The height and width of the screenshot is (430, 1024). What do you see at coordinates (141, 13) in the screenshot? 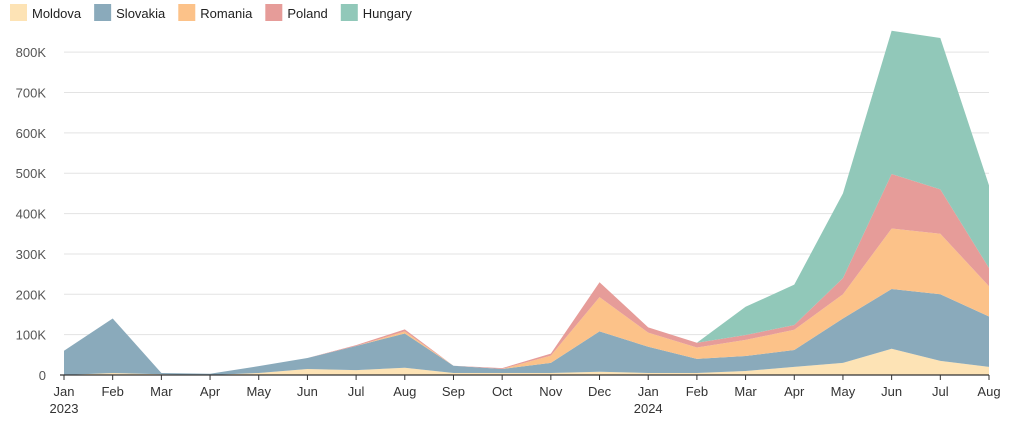
I see `legend-label-slovakia: Slovakia` at bounding box center [141, 13].